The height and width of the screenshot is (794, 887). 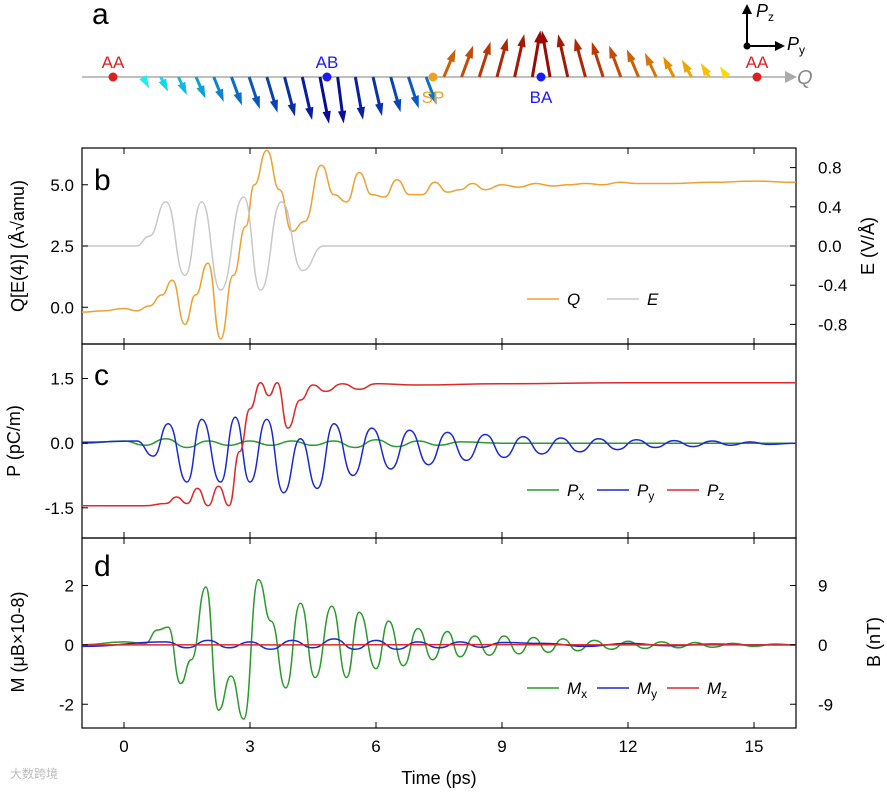 What do you see at coordinates (249, 746) in the screenshot?
I see `x-tick-label: 3` at bounding box center [249, 746].